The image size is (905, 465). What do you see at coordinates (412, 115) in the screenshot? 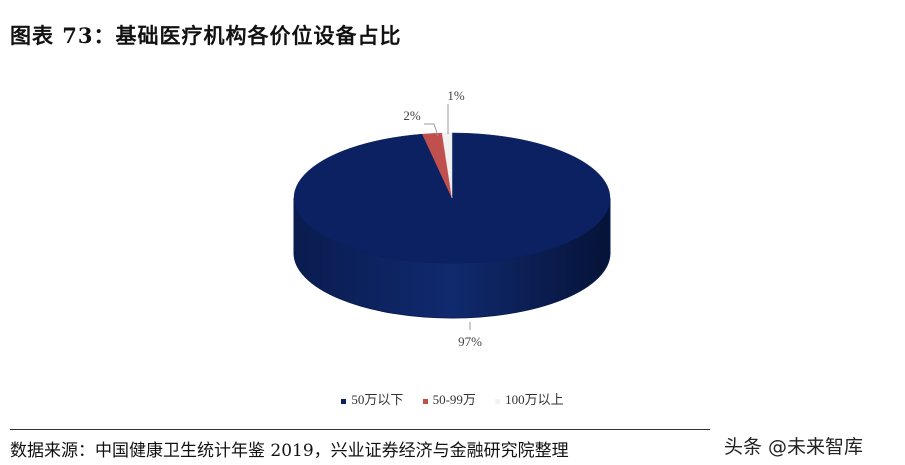
I see `data-label-1: 2%` at bounding box center [412, 115].